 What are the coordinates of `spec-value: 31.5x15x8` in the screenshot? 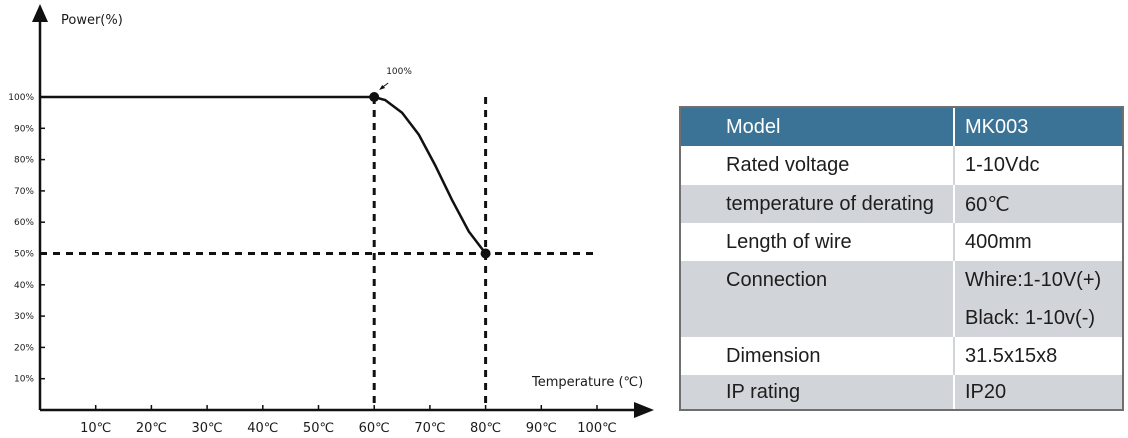 It's located at (1011, 355).